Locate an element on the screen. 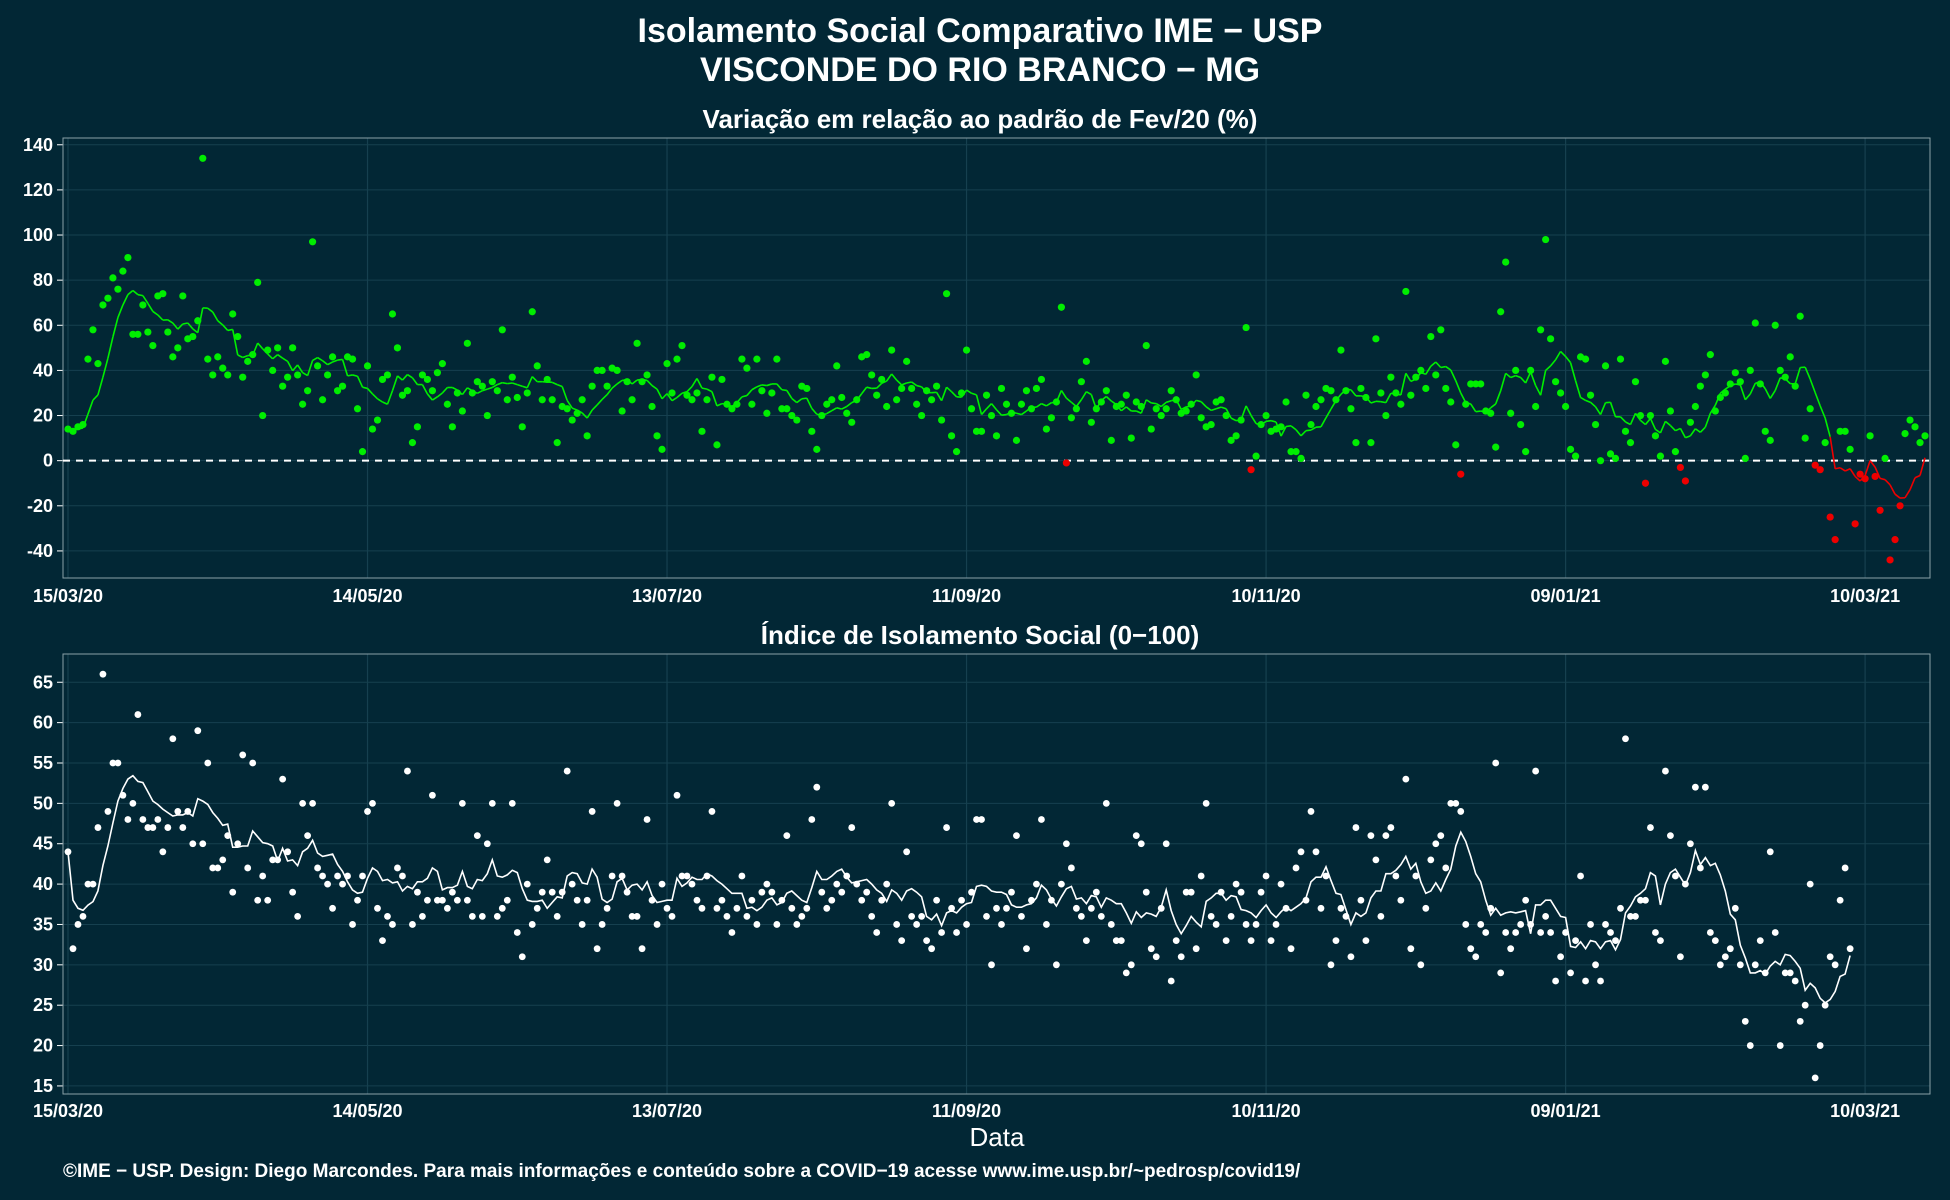  y-tick-label: 35 is located at coordinates (43, 924).